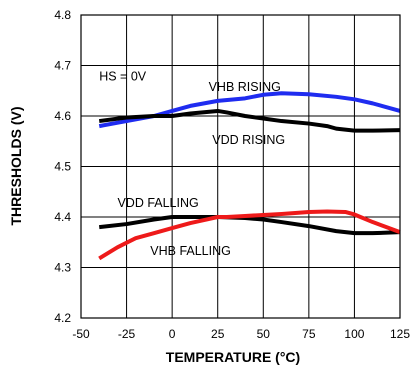 Image resolution: width=411 pixels, height=380 pixels. I want to click on y-tick-label: 4.2, so click(62, 318).